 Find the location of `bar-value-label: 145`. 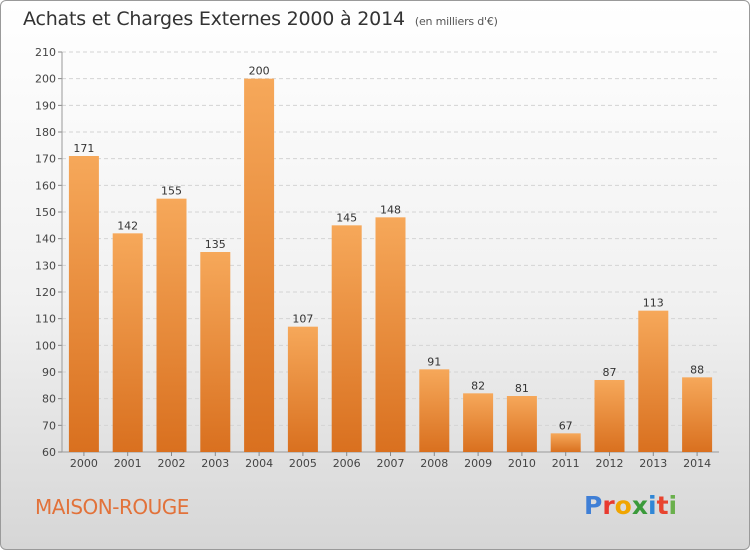

bar-value-label: 145 is located at coordinates (346, 217).